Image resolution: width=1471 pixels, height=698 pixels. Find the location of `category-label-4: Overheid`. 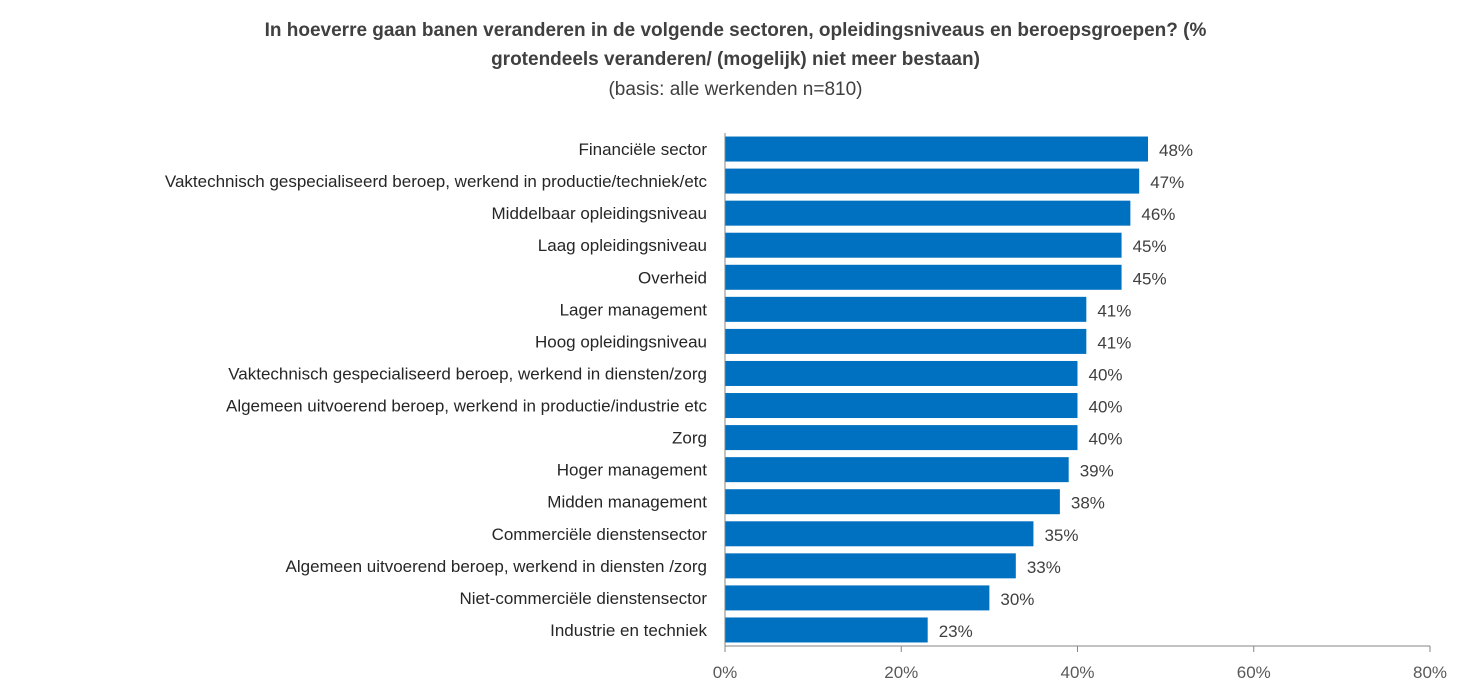

category-label-4: Overheid is located at coordinates (672, 277).